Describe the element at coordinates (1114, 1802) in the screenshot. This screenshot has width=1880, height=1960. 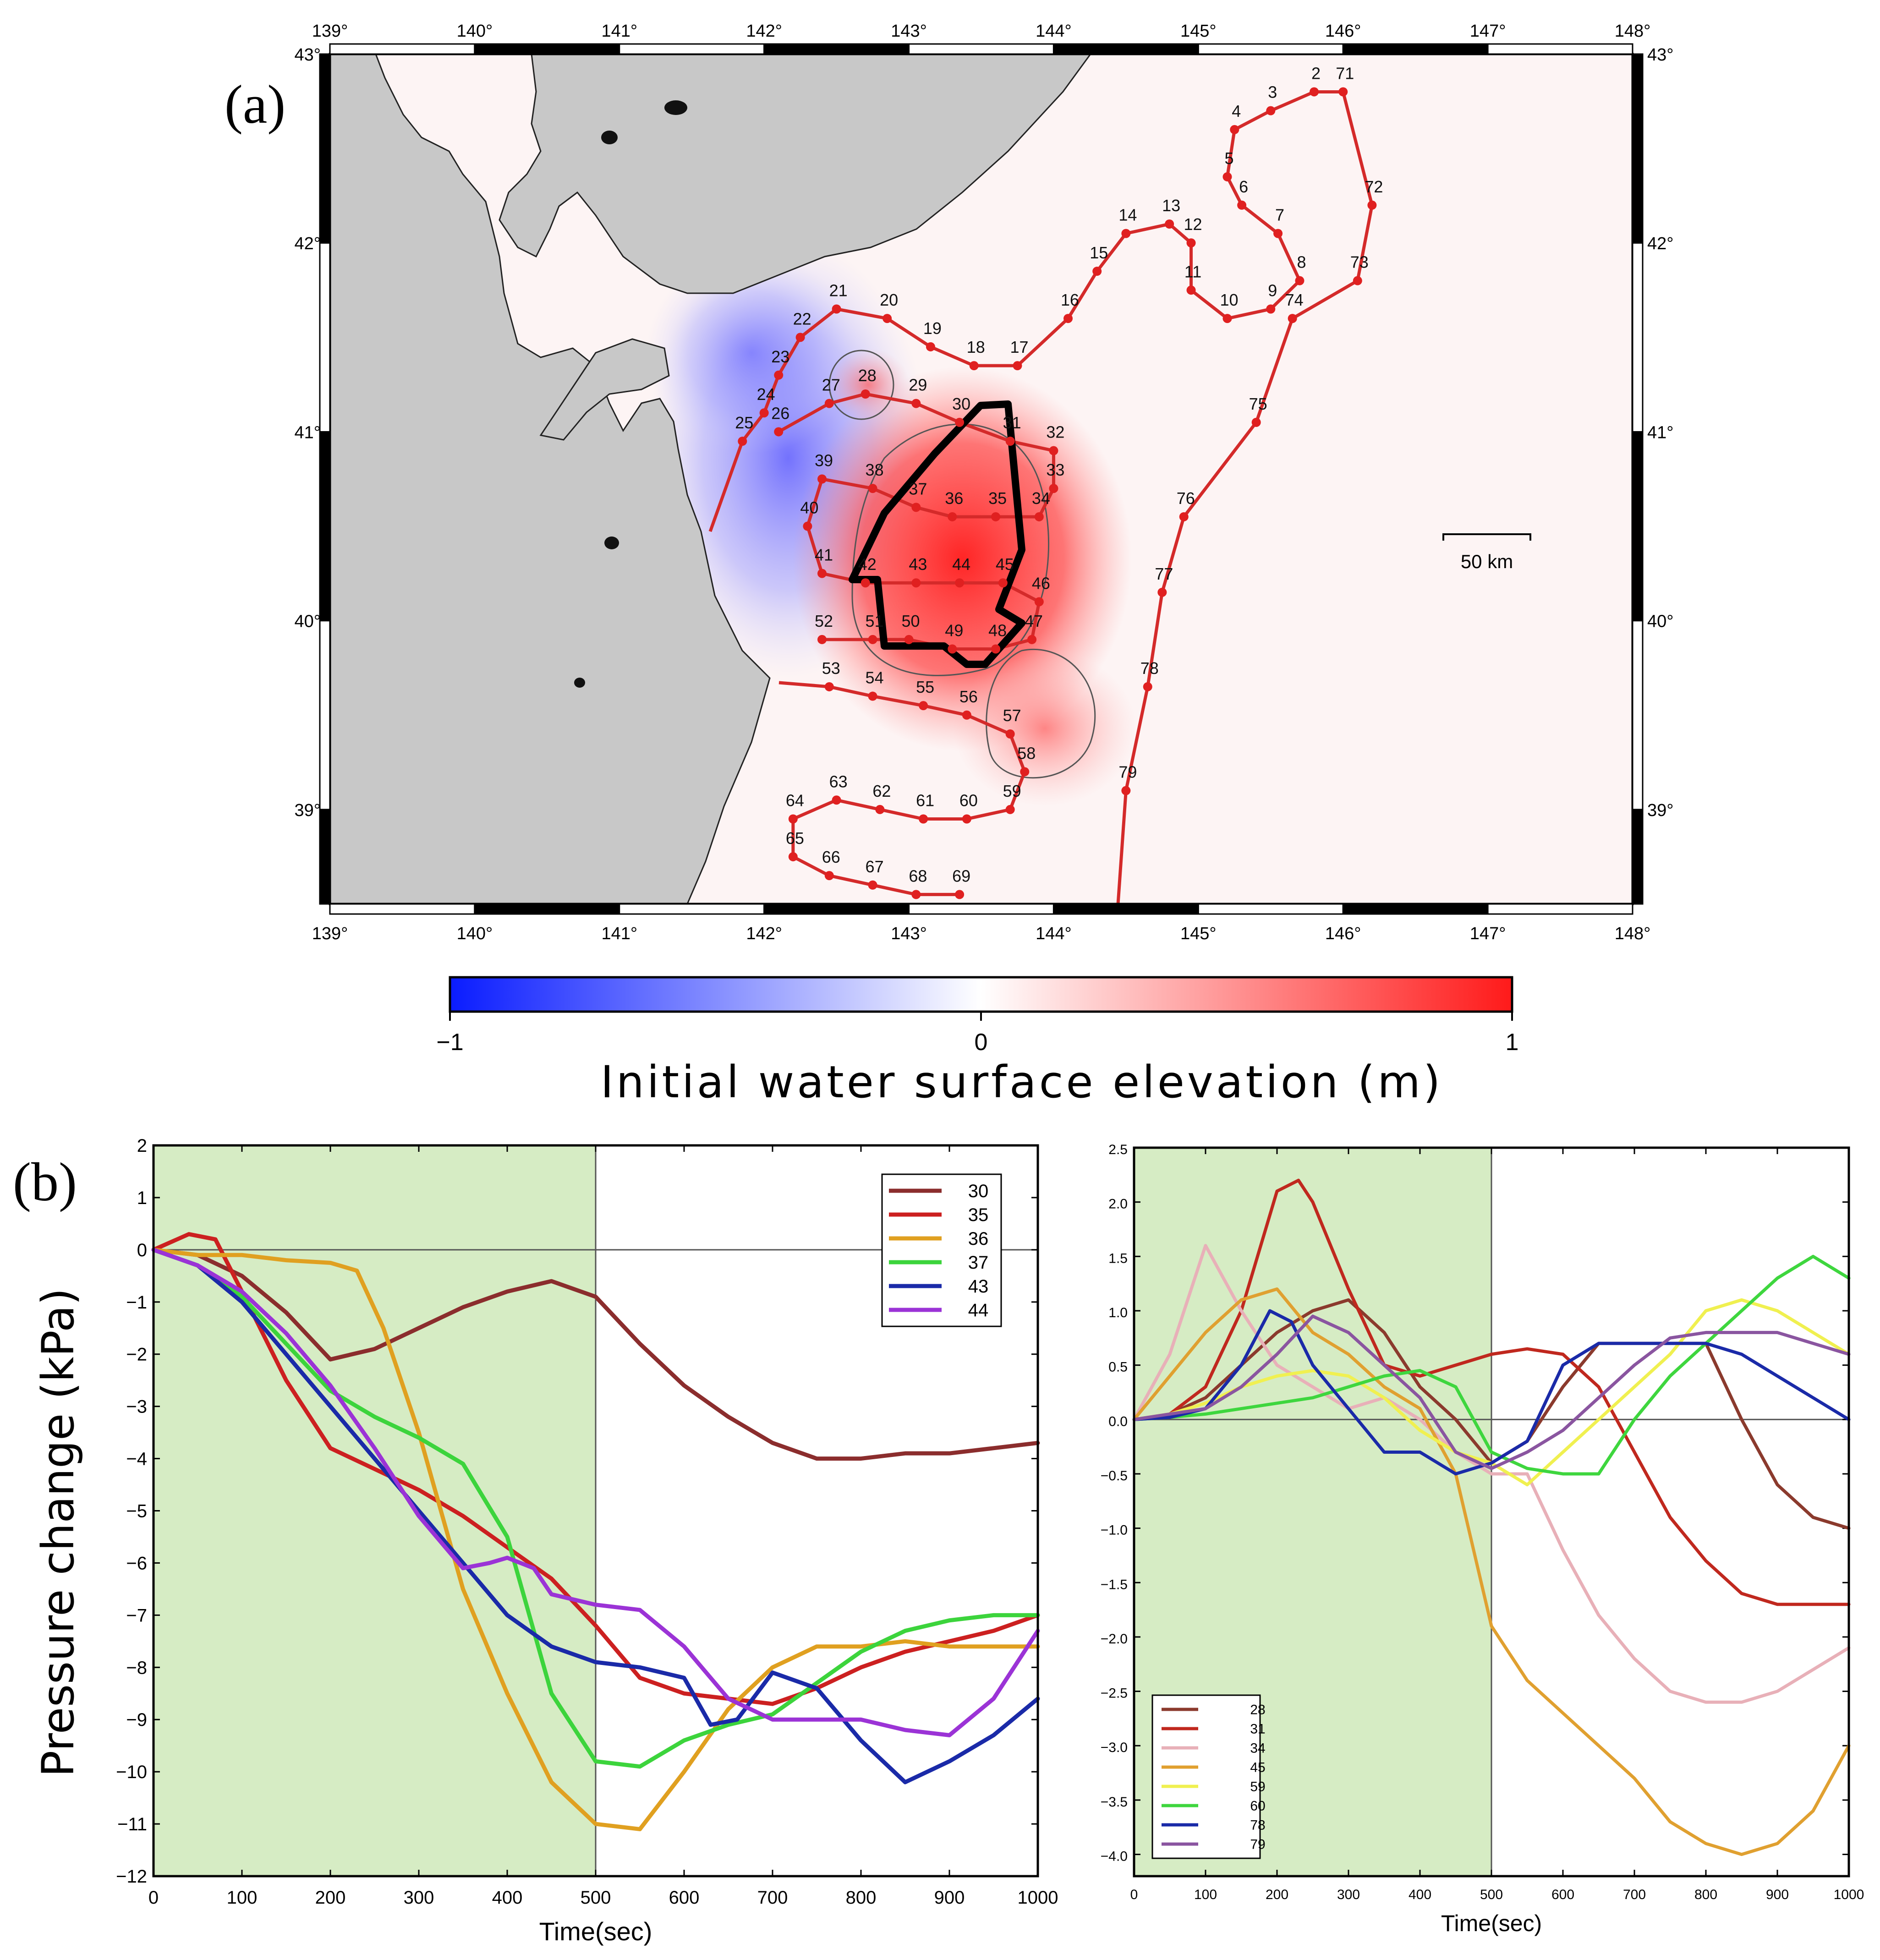
I see `y-tick-label: −3.5` at that location.